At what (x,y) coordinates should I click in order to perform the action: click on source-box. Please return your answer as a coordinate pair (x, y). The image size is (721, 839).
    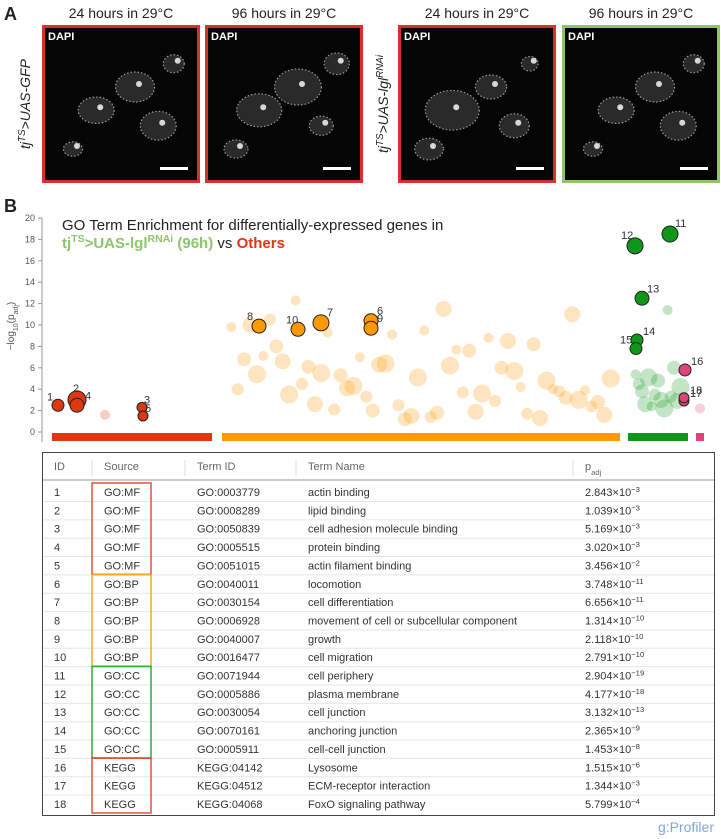
    Looking at the image, I should click on (121, 785).